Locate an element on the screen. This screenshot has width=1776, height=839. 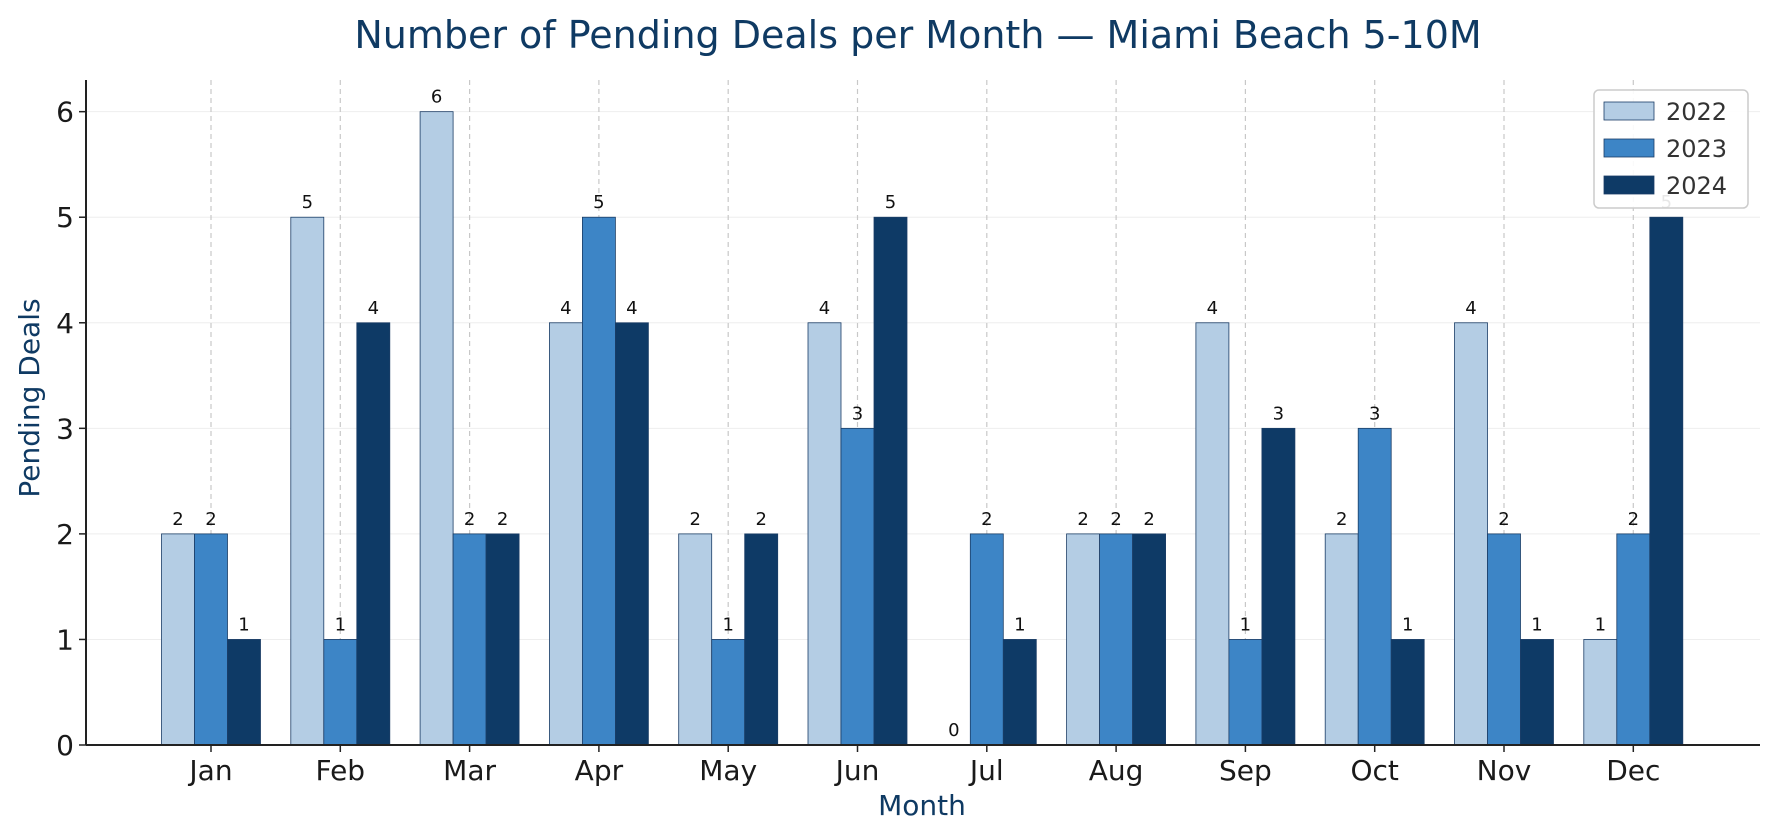
x-tick-label: Sep is located at coordinates (1245, 770).